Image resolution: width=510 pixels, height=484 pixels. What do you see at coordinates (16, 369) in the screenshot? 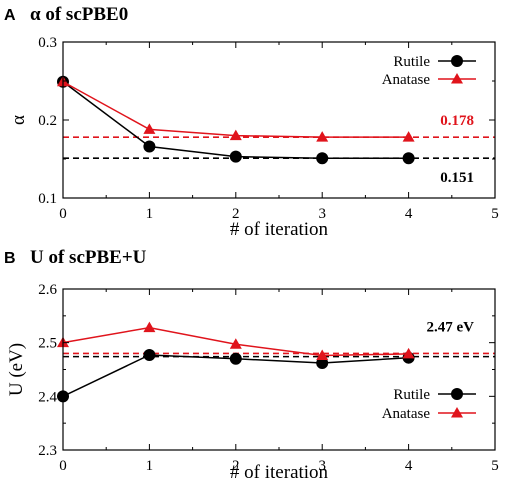
I see `y-axis-label: U (eV)` at bounding box center [16, 369].